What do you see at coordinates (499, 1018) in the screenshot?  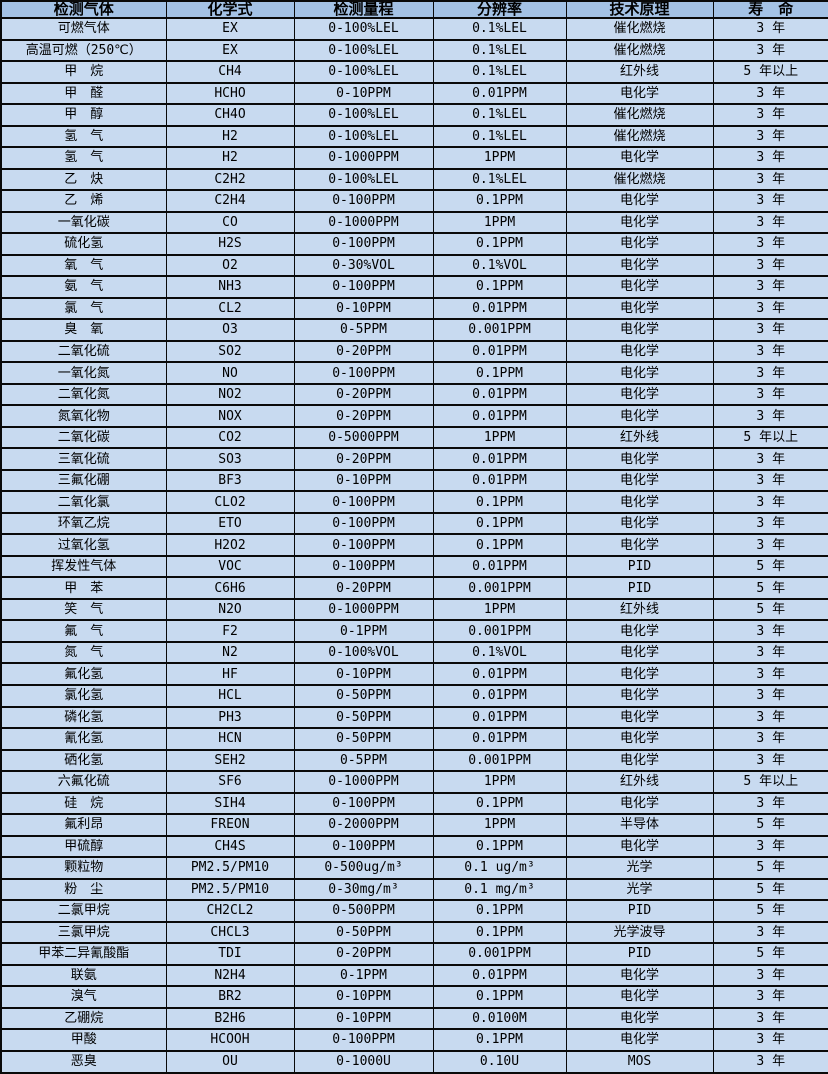 I see `cell-resolution: 0.0100M` at bounding box center [499, 1018].